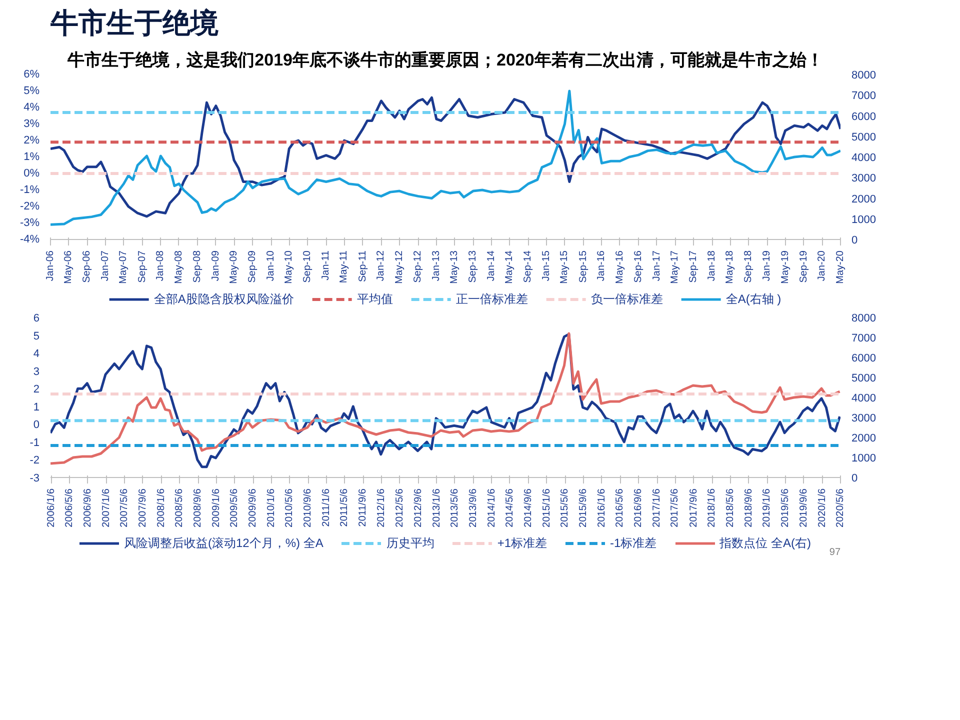 The width and height of the screenshot is (960, 720). I want to click on y-tick-label: -3%, so click(30, 223).